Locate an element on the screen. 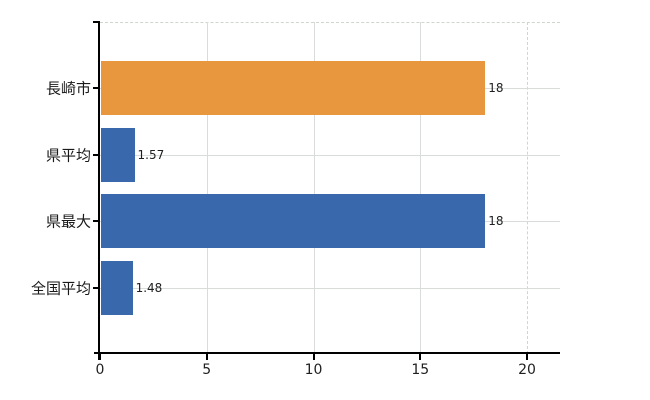 The height and width of the screenshot is (400, 650). y-axis-category-label: 全国平均 is located at coordinates (60, 288).